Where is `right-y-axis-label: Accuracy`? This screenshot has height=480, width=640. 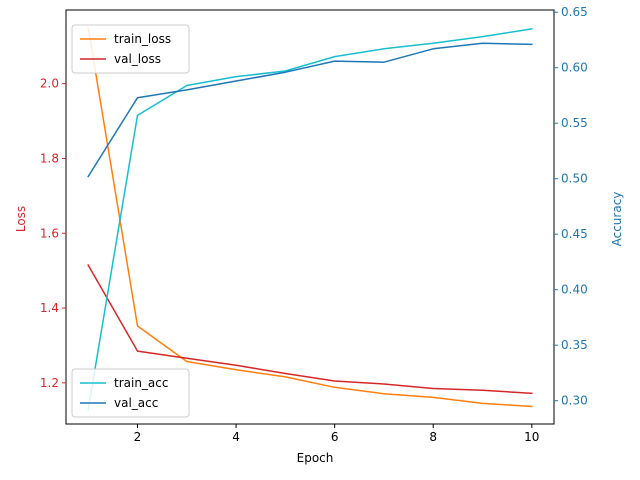 right-y-axis-label: Accuracy is located at coordinates (617, 219).